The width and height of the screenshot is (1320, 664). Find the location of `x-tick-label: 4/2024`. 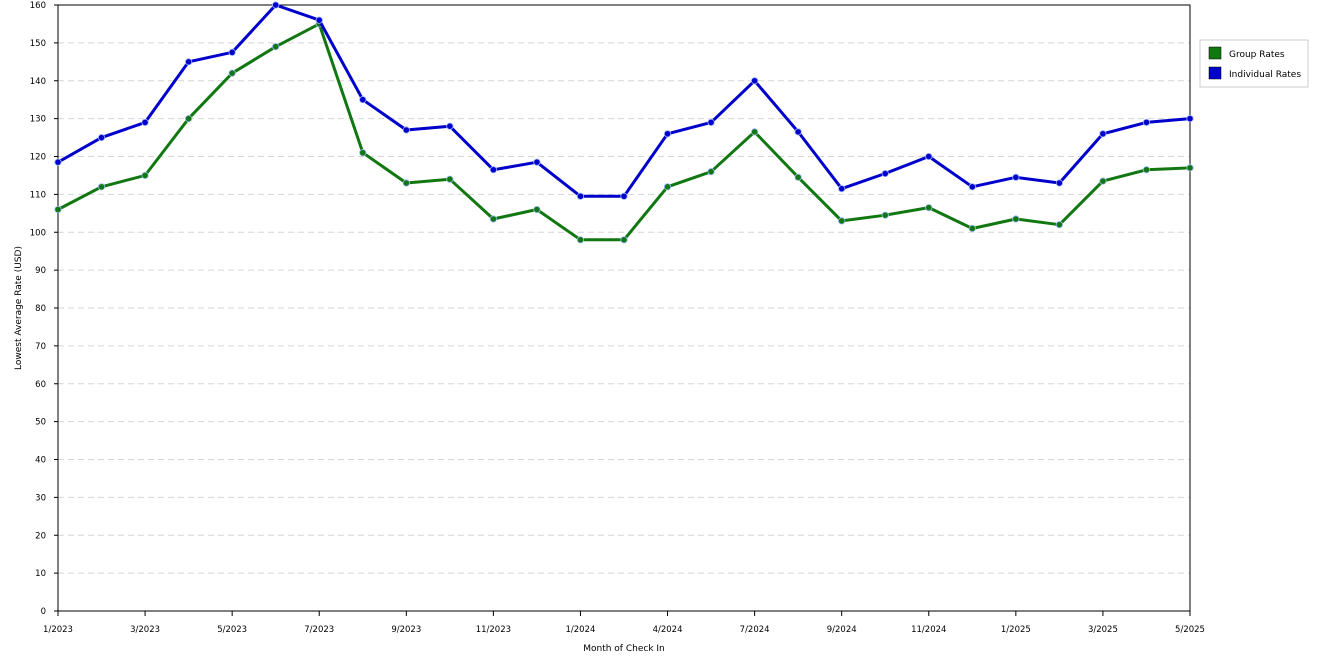

x-tick-label: 4/2024 is located at coordinates (668, 630).